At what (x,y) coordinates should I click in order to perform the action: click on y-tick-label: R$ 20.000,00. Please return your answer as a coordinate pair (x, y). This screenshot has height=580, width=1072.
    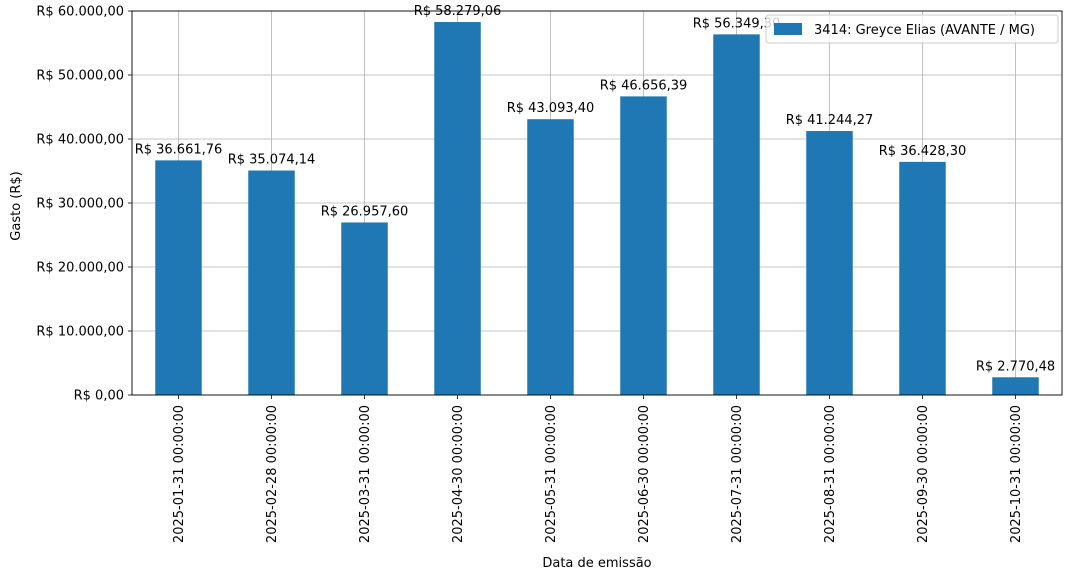
    Looking at the image, I should click on (80, 268).